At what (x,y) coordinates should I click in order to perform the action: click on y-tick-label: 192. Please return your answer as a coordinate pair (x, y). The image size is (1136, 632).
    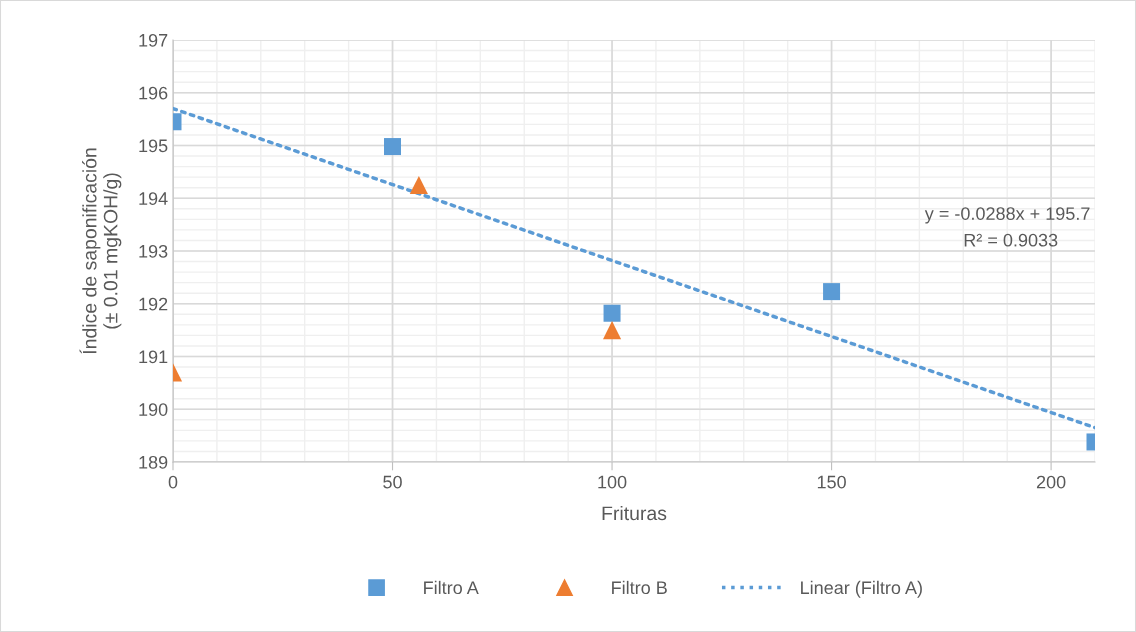
    Looking at the image, I should click on (153, 304).